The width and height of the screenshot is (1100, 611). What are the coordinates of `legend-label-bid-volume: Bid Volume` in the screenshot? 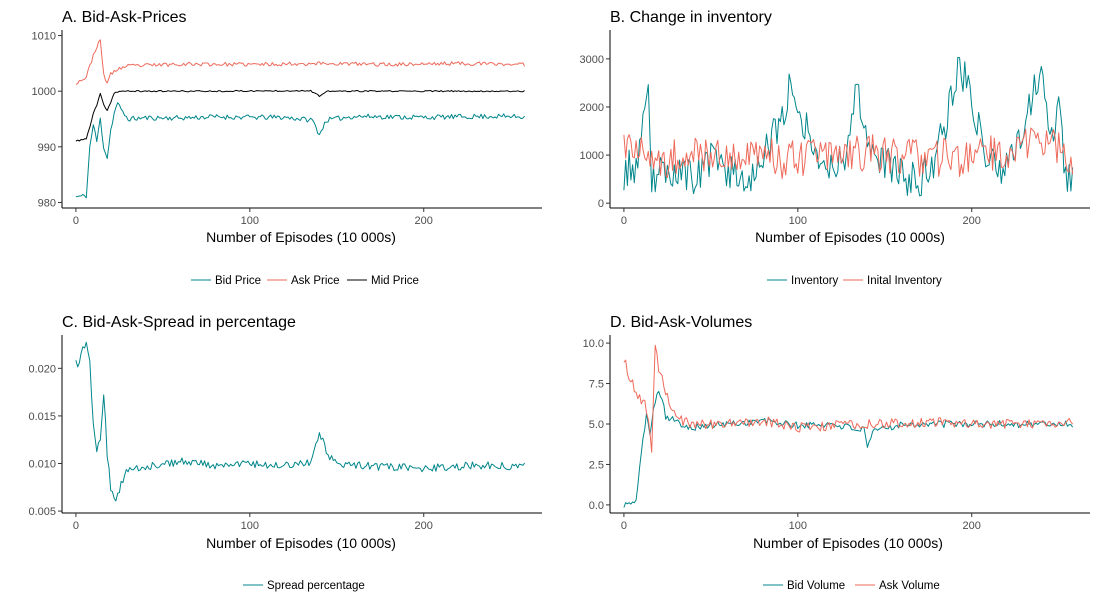 It's located at (816, 586).